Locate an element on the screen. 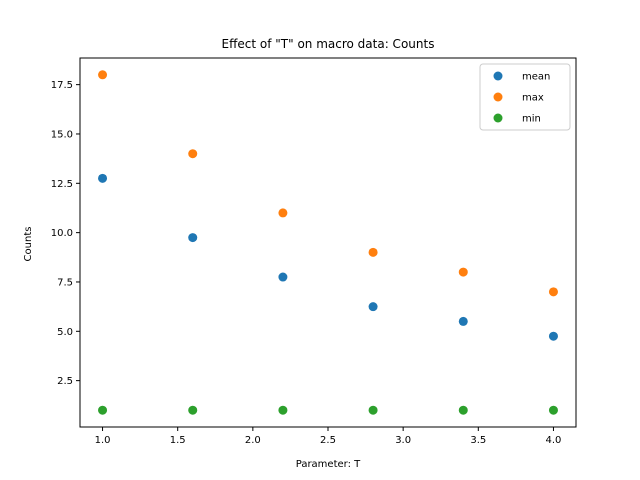 Image resolution: width=640 pixels, height=480 pixels. x-tick-label: 2.0 is located at coordinates (253, 440).